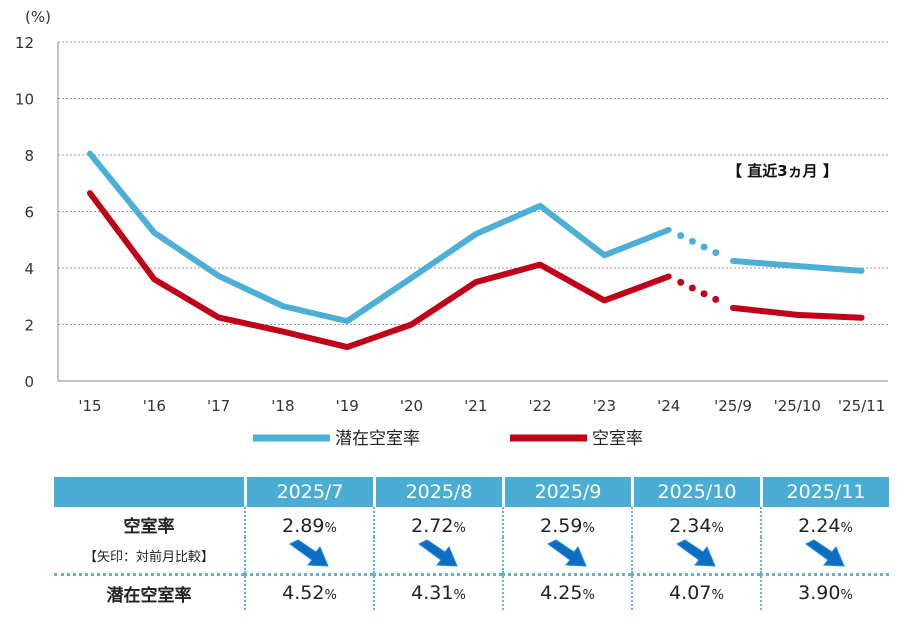 The height and width of the screenshot is (622, 900). What do you see at coordinates (308, 522) in the screenshot?
I see `vacancy-value: 2.89%` at bounding box center [308, 522].